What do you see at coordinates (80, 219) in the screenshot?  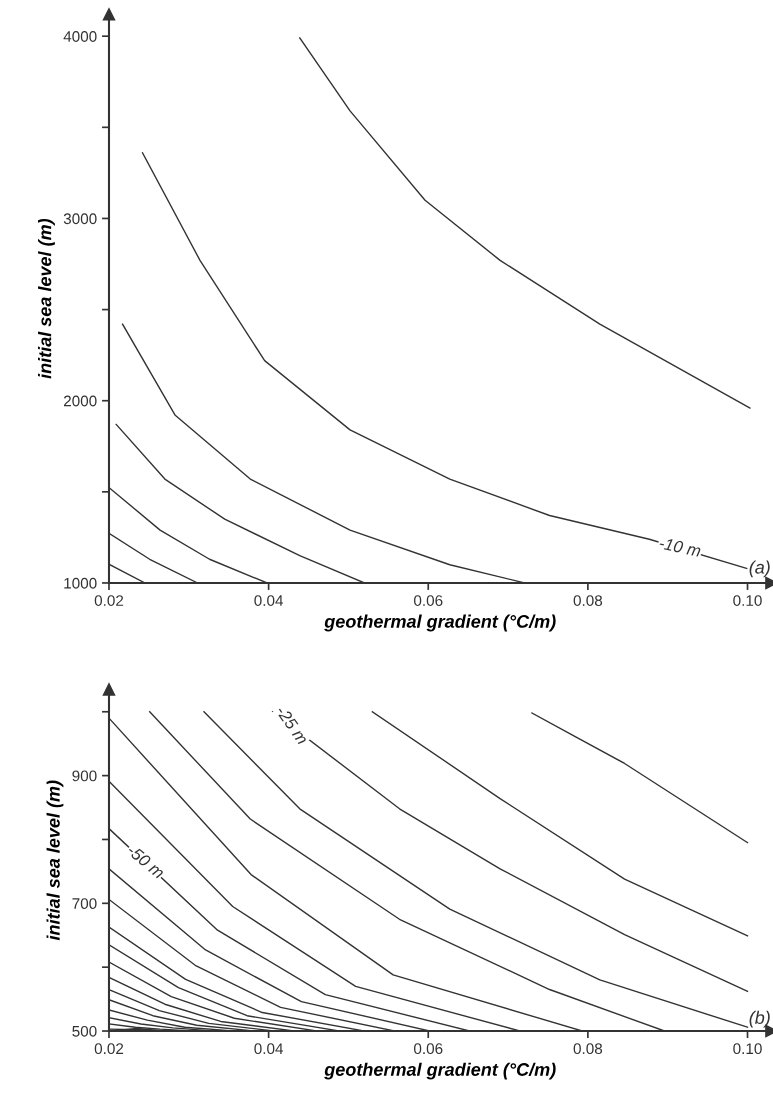 I see `y-tick-label: 3000` at bounding box center [80, 219].